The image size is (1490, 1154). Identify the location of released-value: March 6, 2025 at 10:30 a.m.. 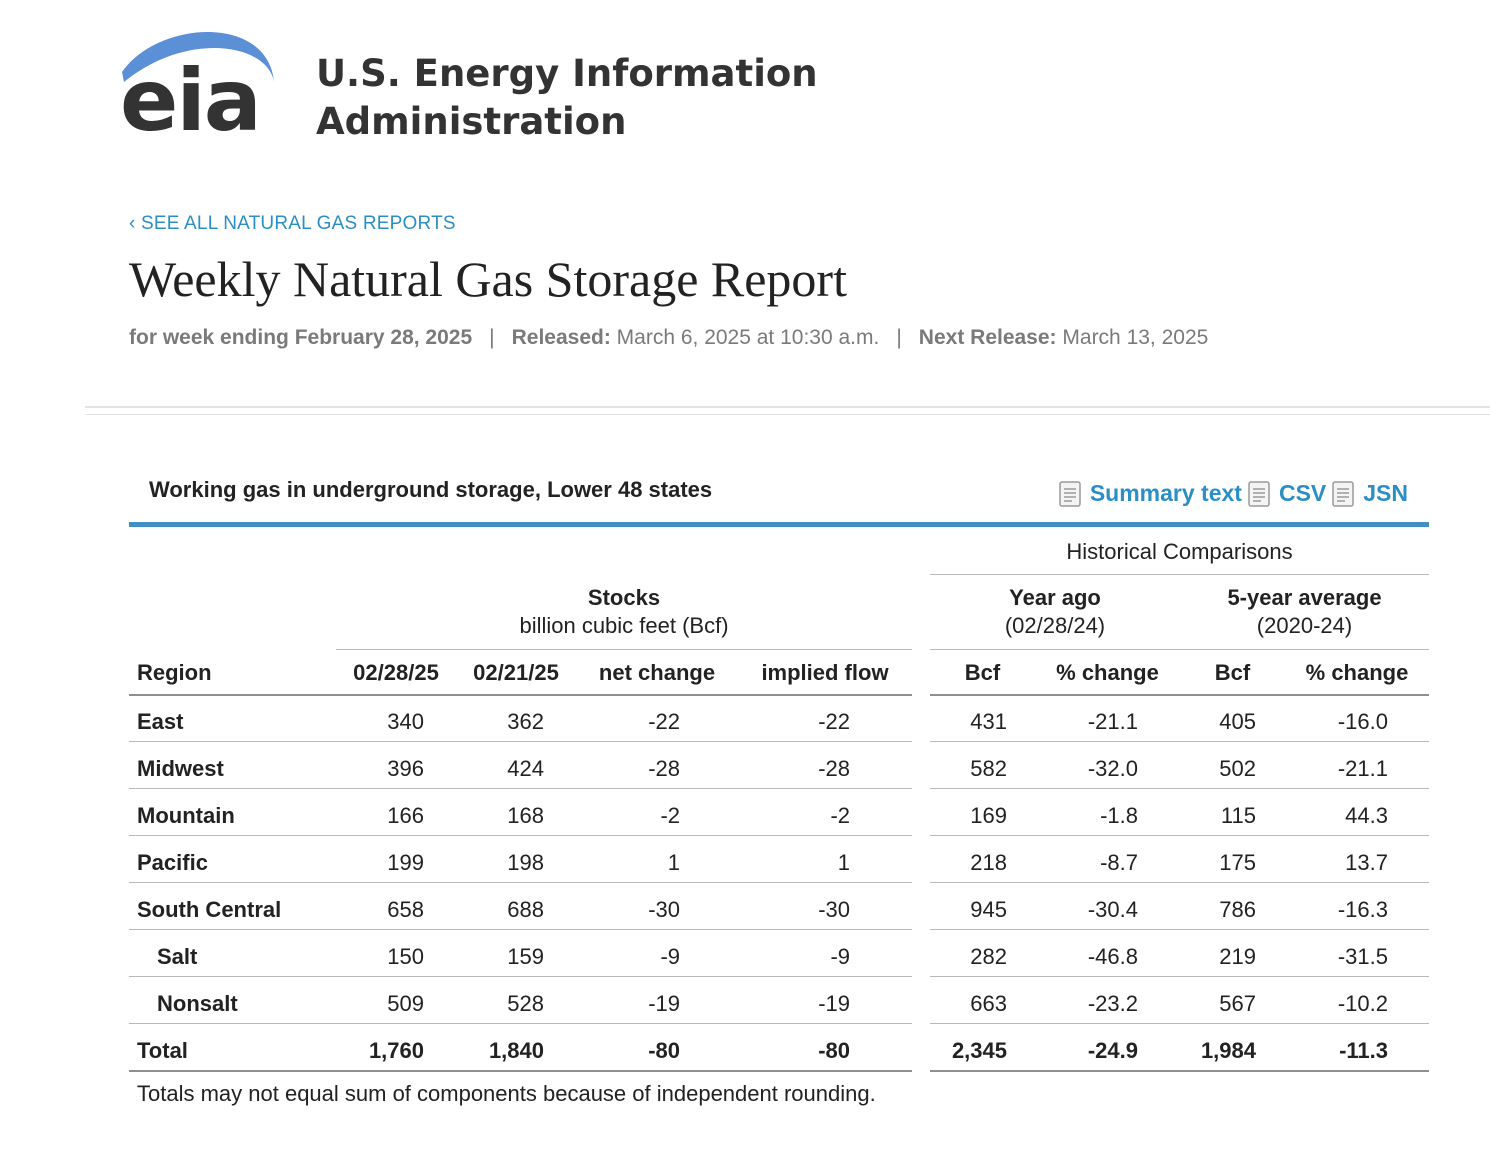
(748, 337).